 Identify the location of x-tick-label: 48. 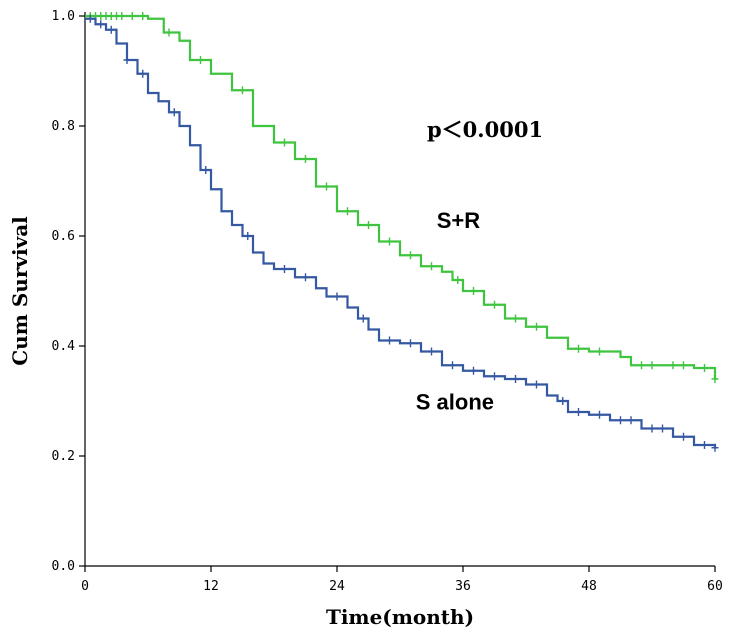
(589, 586).